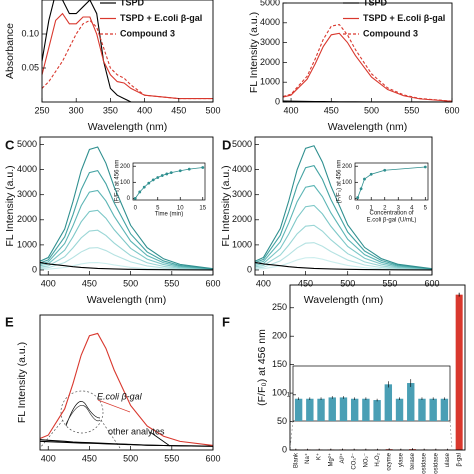 The height and width of the screenshot is (474, 474). I want to click on inset-line, so click(391, 182).